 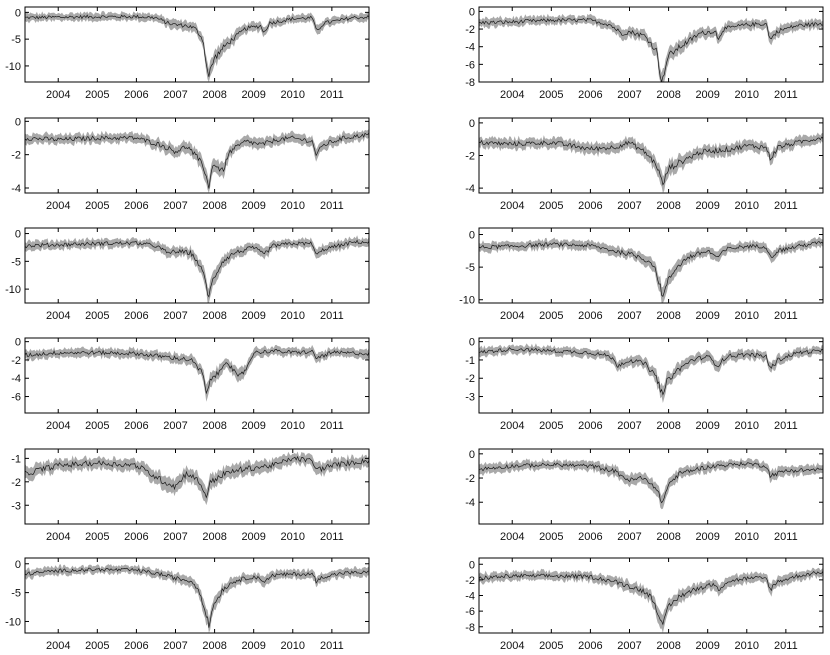 What do you see at coordinates (470, 628) in the screenshot?
I see `y-tick-label: -8` at bounding box center [470, 628].